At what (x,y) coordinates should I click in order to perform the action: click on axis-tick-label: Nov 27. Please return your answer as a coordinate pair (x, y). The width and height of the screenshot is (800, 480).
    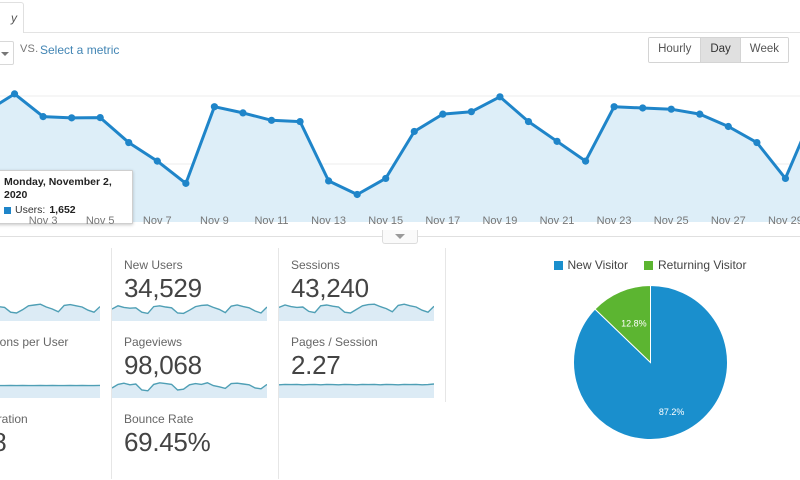
    Looking at the image, I should click on (728, 221).